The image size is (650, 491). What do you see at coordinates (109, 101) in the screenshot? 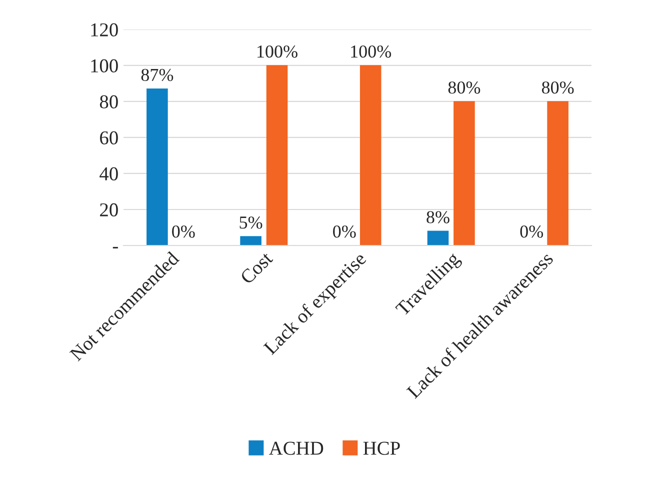
I see `y-tick-label: 80` at bounding box center [109, 101].